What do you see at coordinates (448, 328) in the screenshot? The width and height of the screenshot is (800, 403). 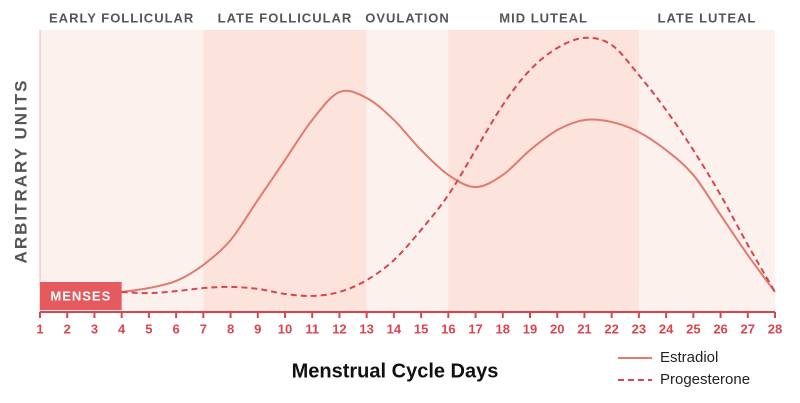 I see `x-tick-label: 16` at bounding box center [448, 328].